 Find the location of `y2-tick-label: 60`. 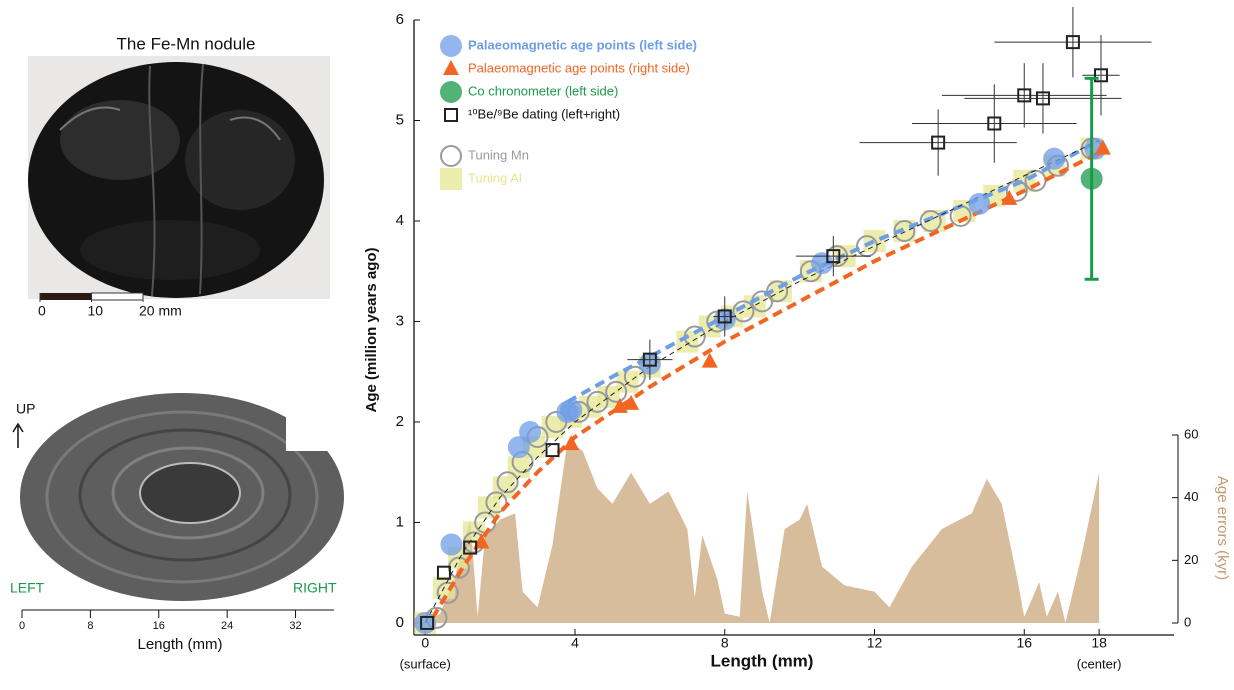

y2-tick-label: 60 is located at coordinates (1191, 433).